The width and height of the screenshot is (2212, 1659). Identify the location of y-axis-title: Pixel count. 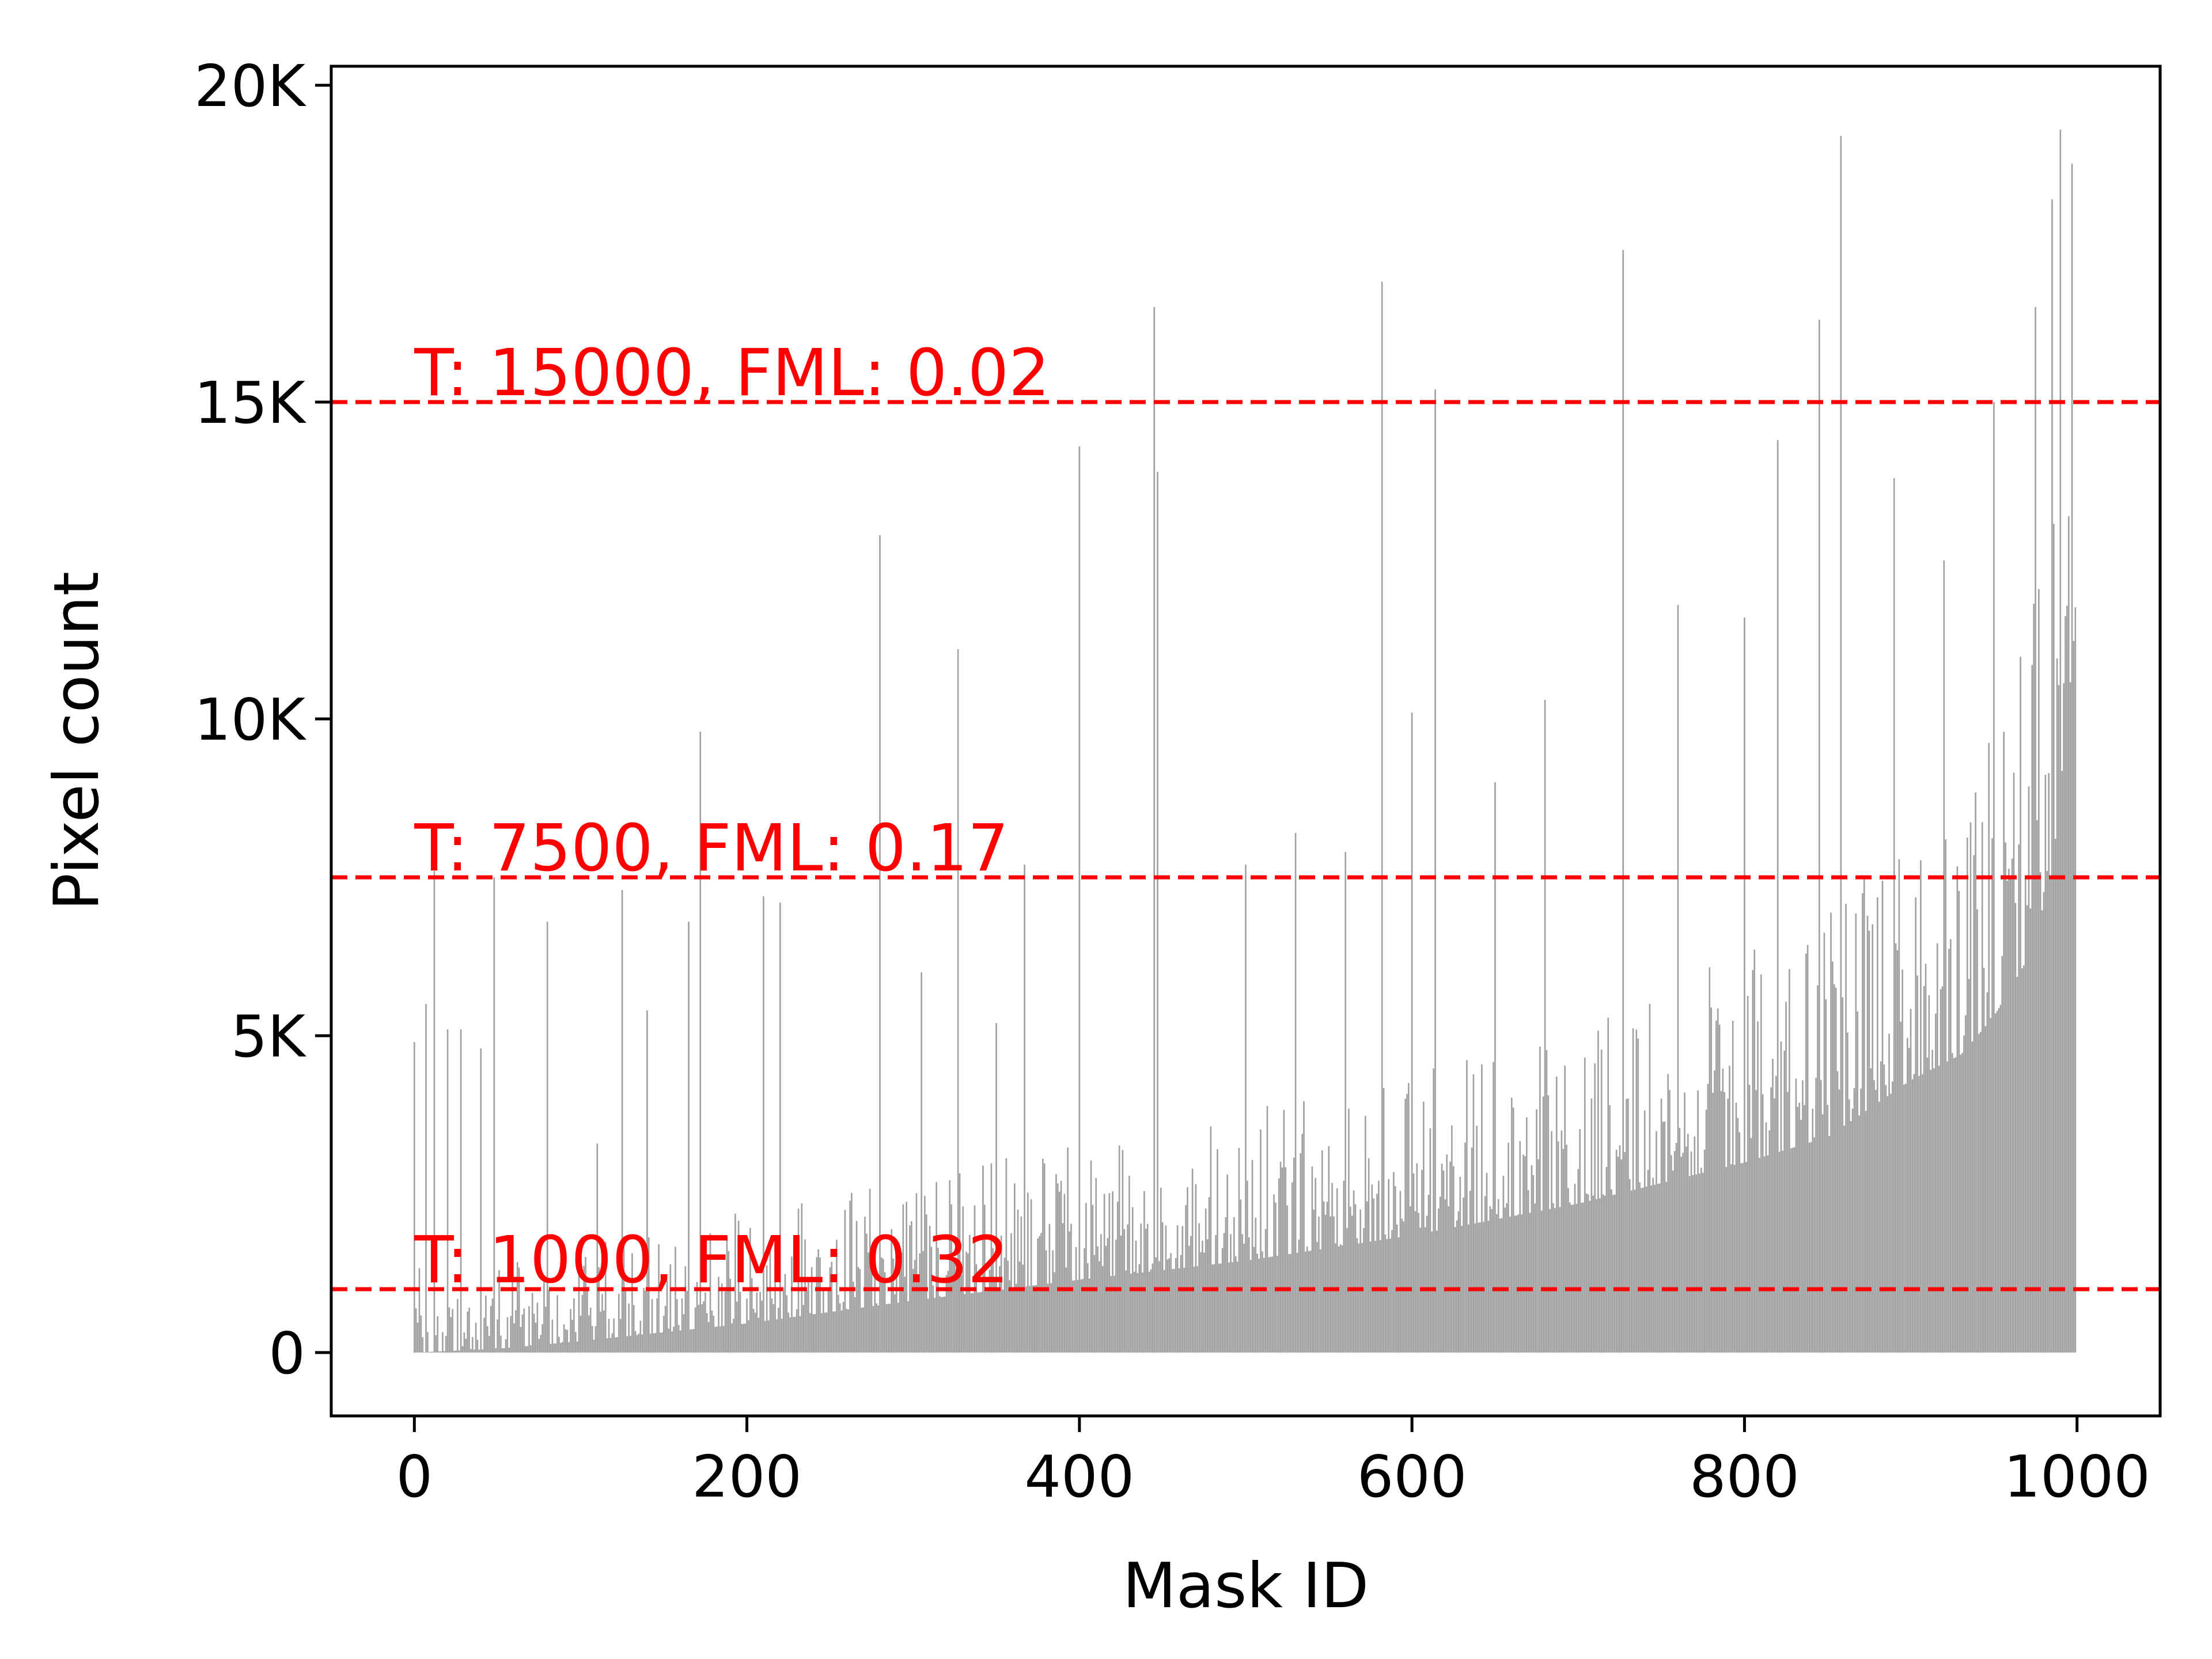
(77, 741).